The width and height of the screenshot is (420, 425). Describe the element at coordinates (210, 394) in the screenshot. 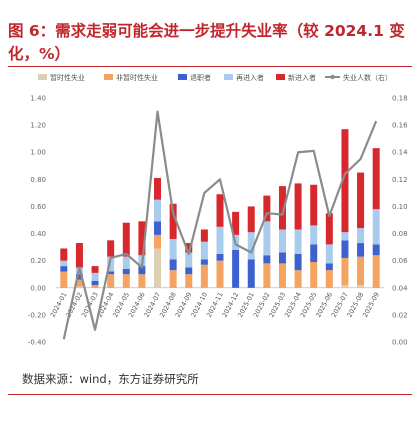

I see `bottom-divider` at that location.